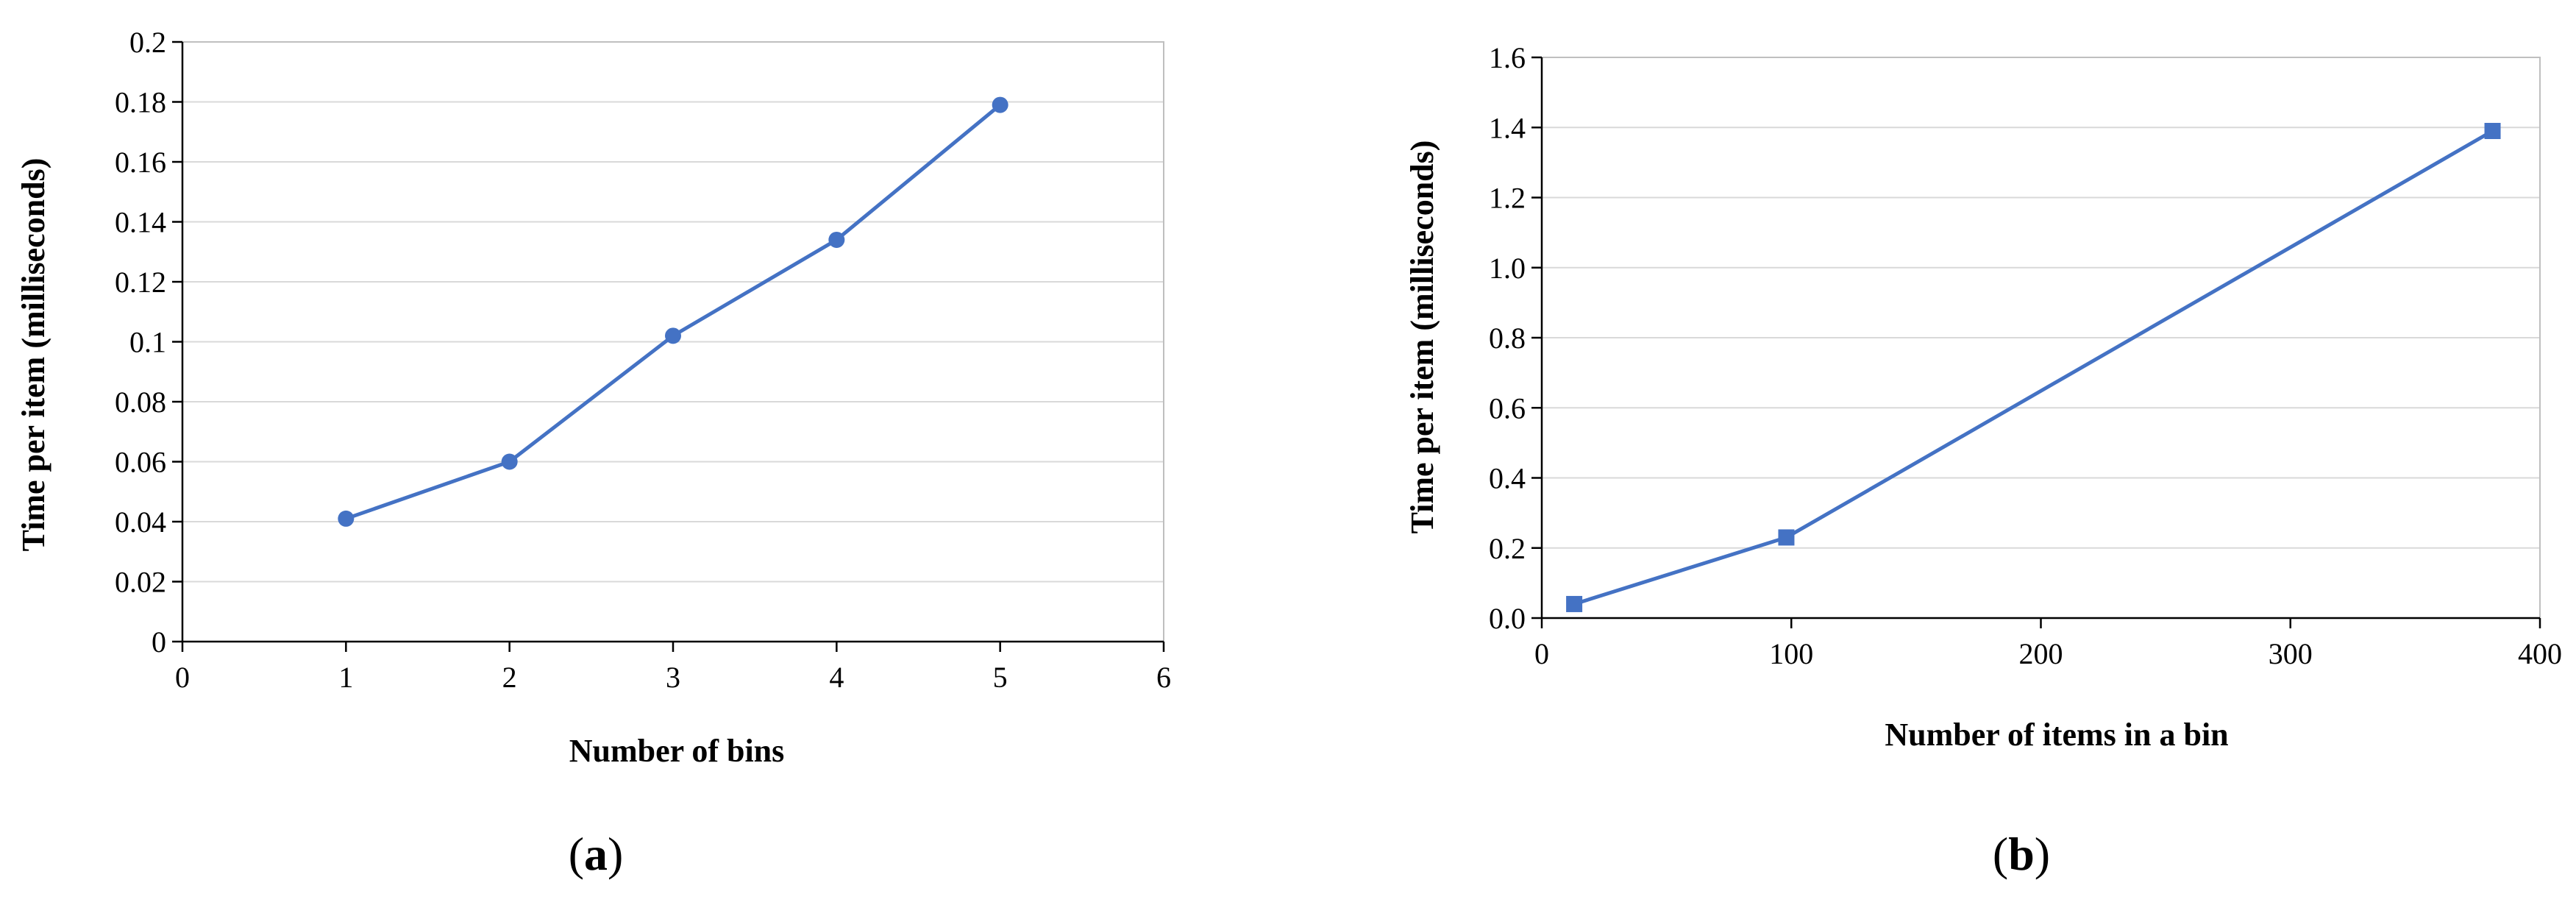  Describe the element at coordinates (1541, 653) in the screenshot. I see `x-tick-label-b-0: 0` at that location.